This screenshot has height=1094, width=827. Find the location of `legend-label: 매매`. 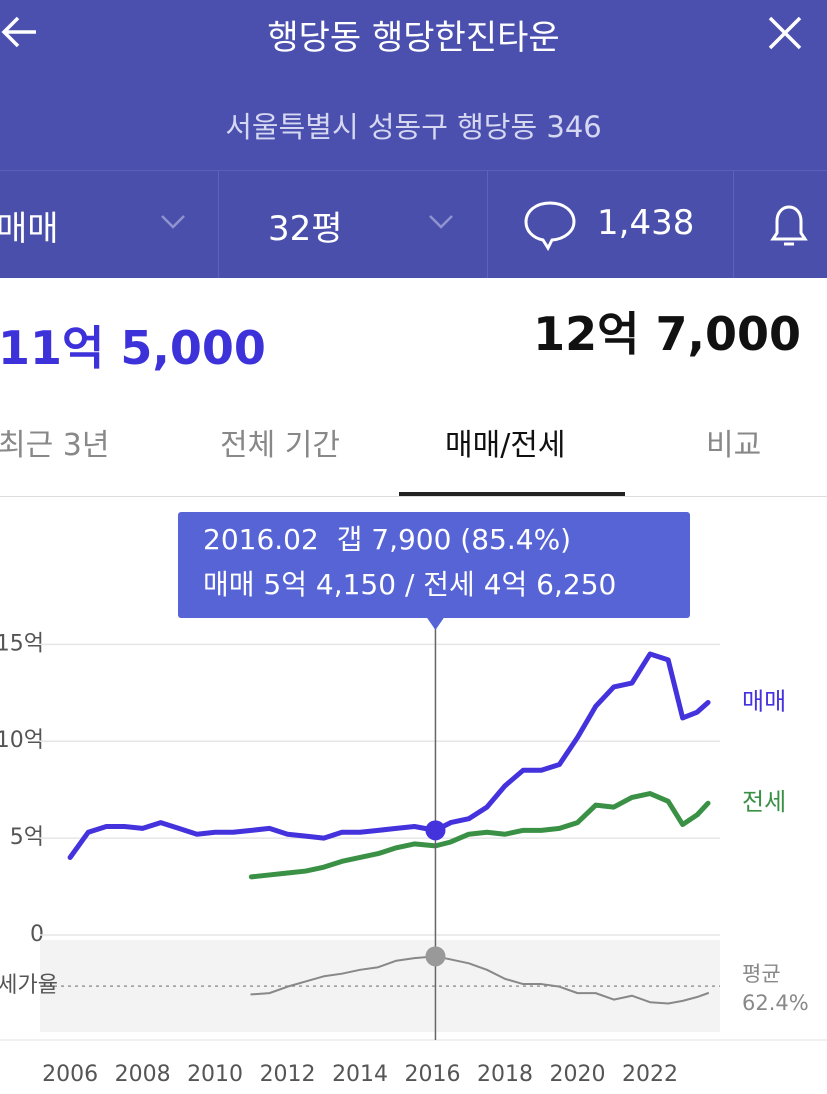

legend-label: 매매 is located at coordinates (764, 701).